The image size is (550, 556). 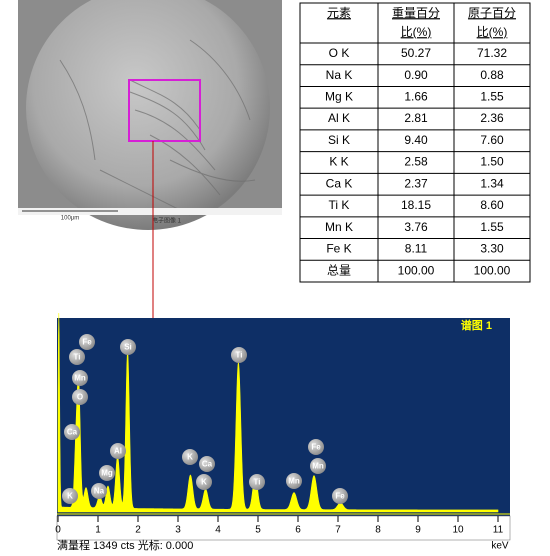 I want to click on peak-label: O, so click(x=80, y=397).